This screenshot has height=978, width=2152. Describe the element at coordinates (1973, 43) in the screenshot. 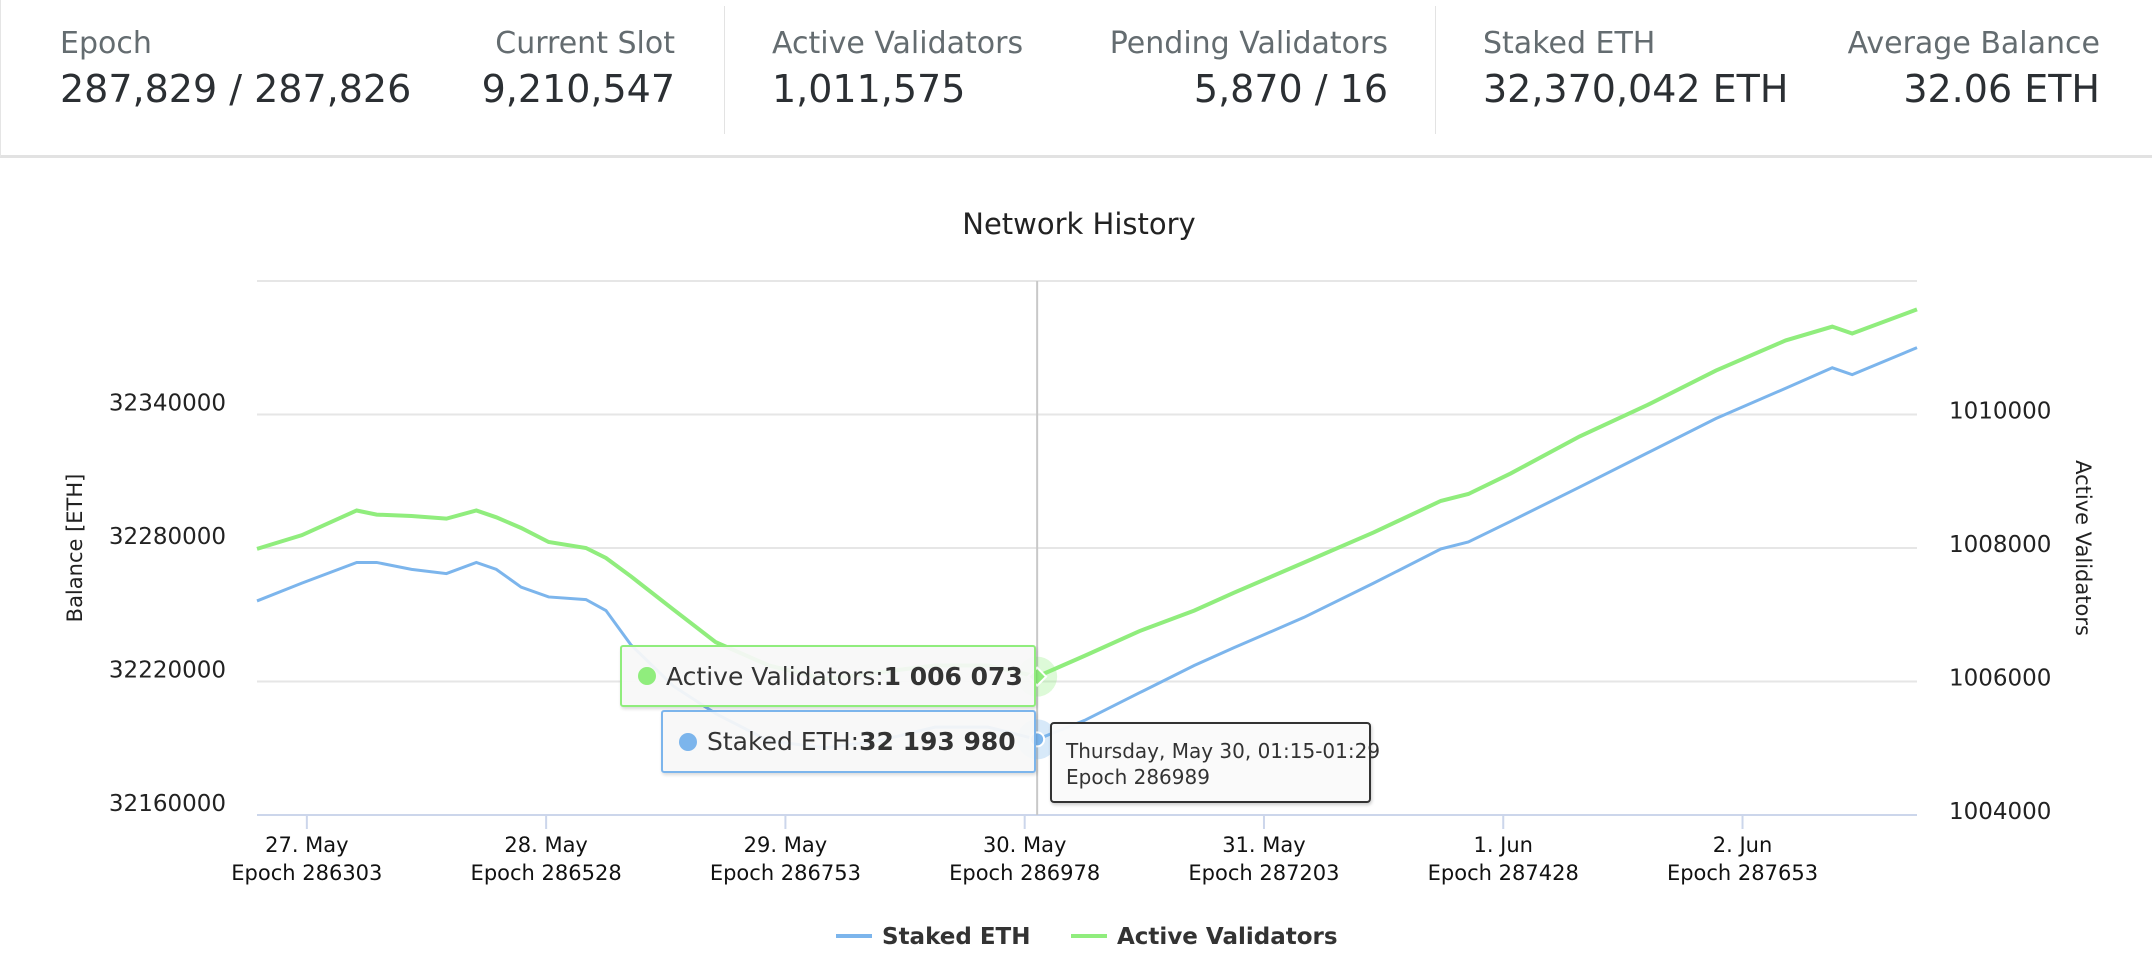

I see `stat-label: Average Balance` at that location.